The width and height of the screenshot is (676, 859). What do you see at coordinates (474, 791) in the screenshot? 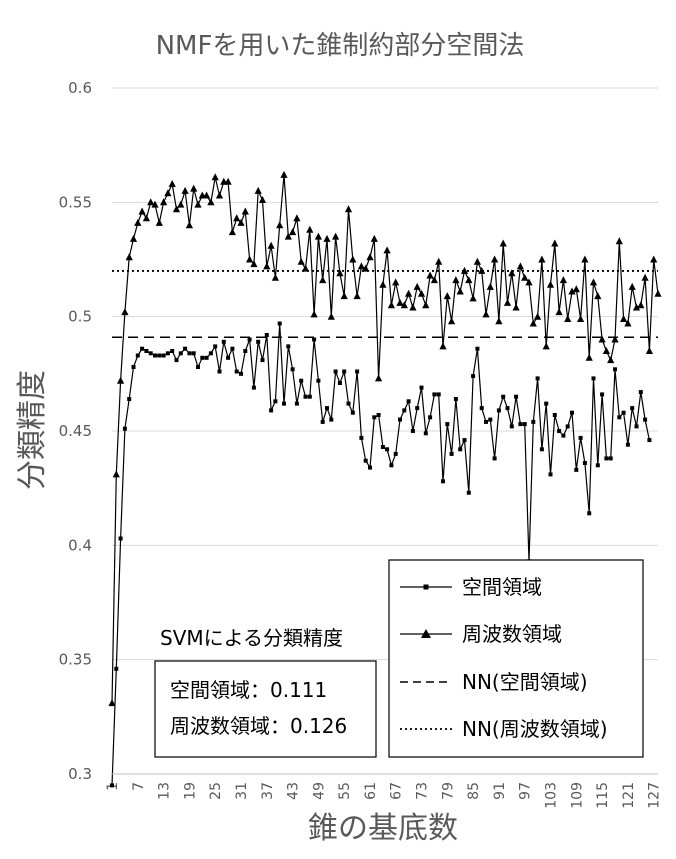
I see `x-tick-label: 85` at bounding box center [474, 791].